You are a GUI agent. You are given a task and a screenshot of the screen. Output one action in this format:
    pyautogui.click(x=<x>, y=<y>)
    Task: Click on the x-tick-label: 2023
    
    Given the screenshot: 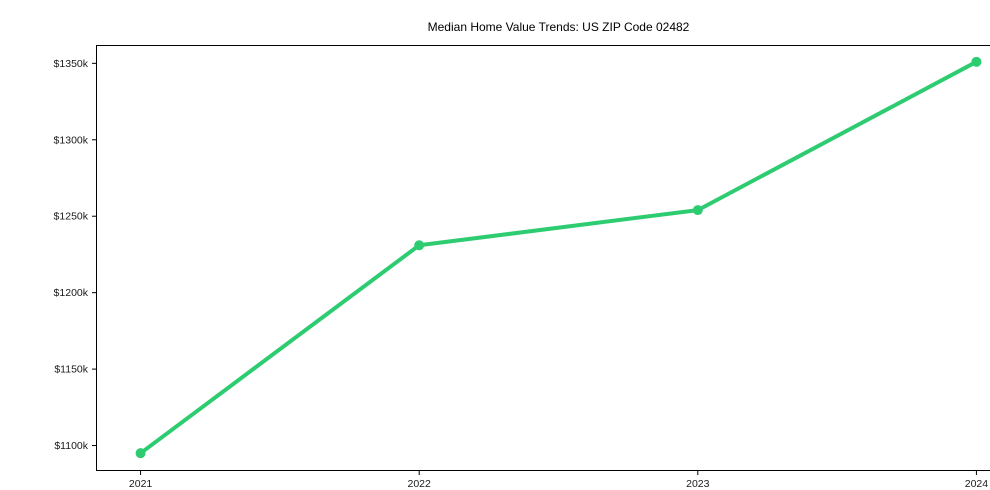 What is the action you would take?
    pyautogui.click(x=698, y=484)
    